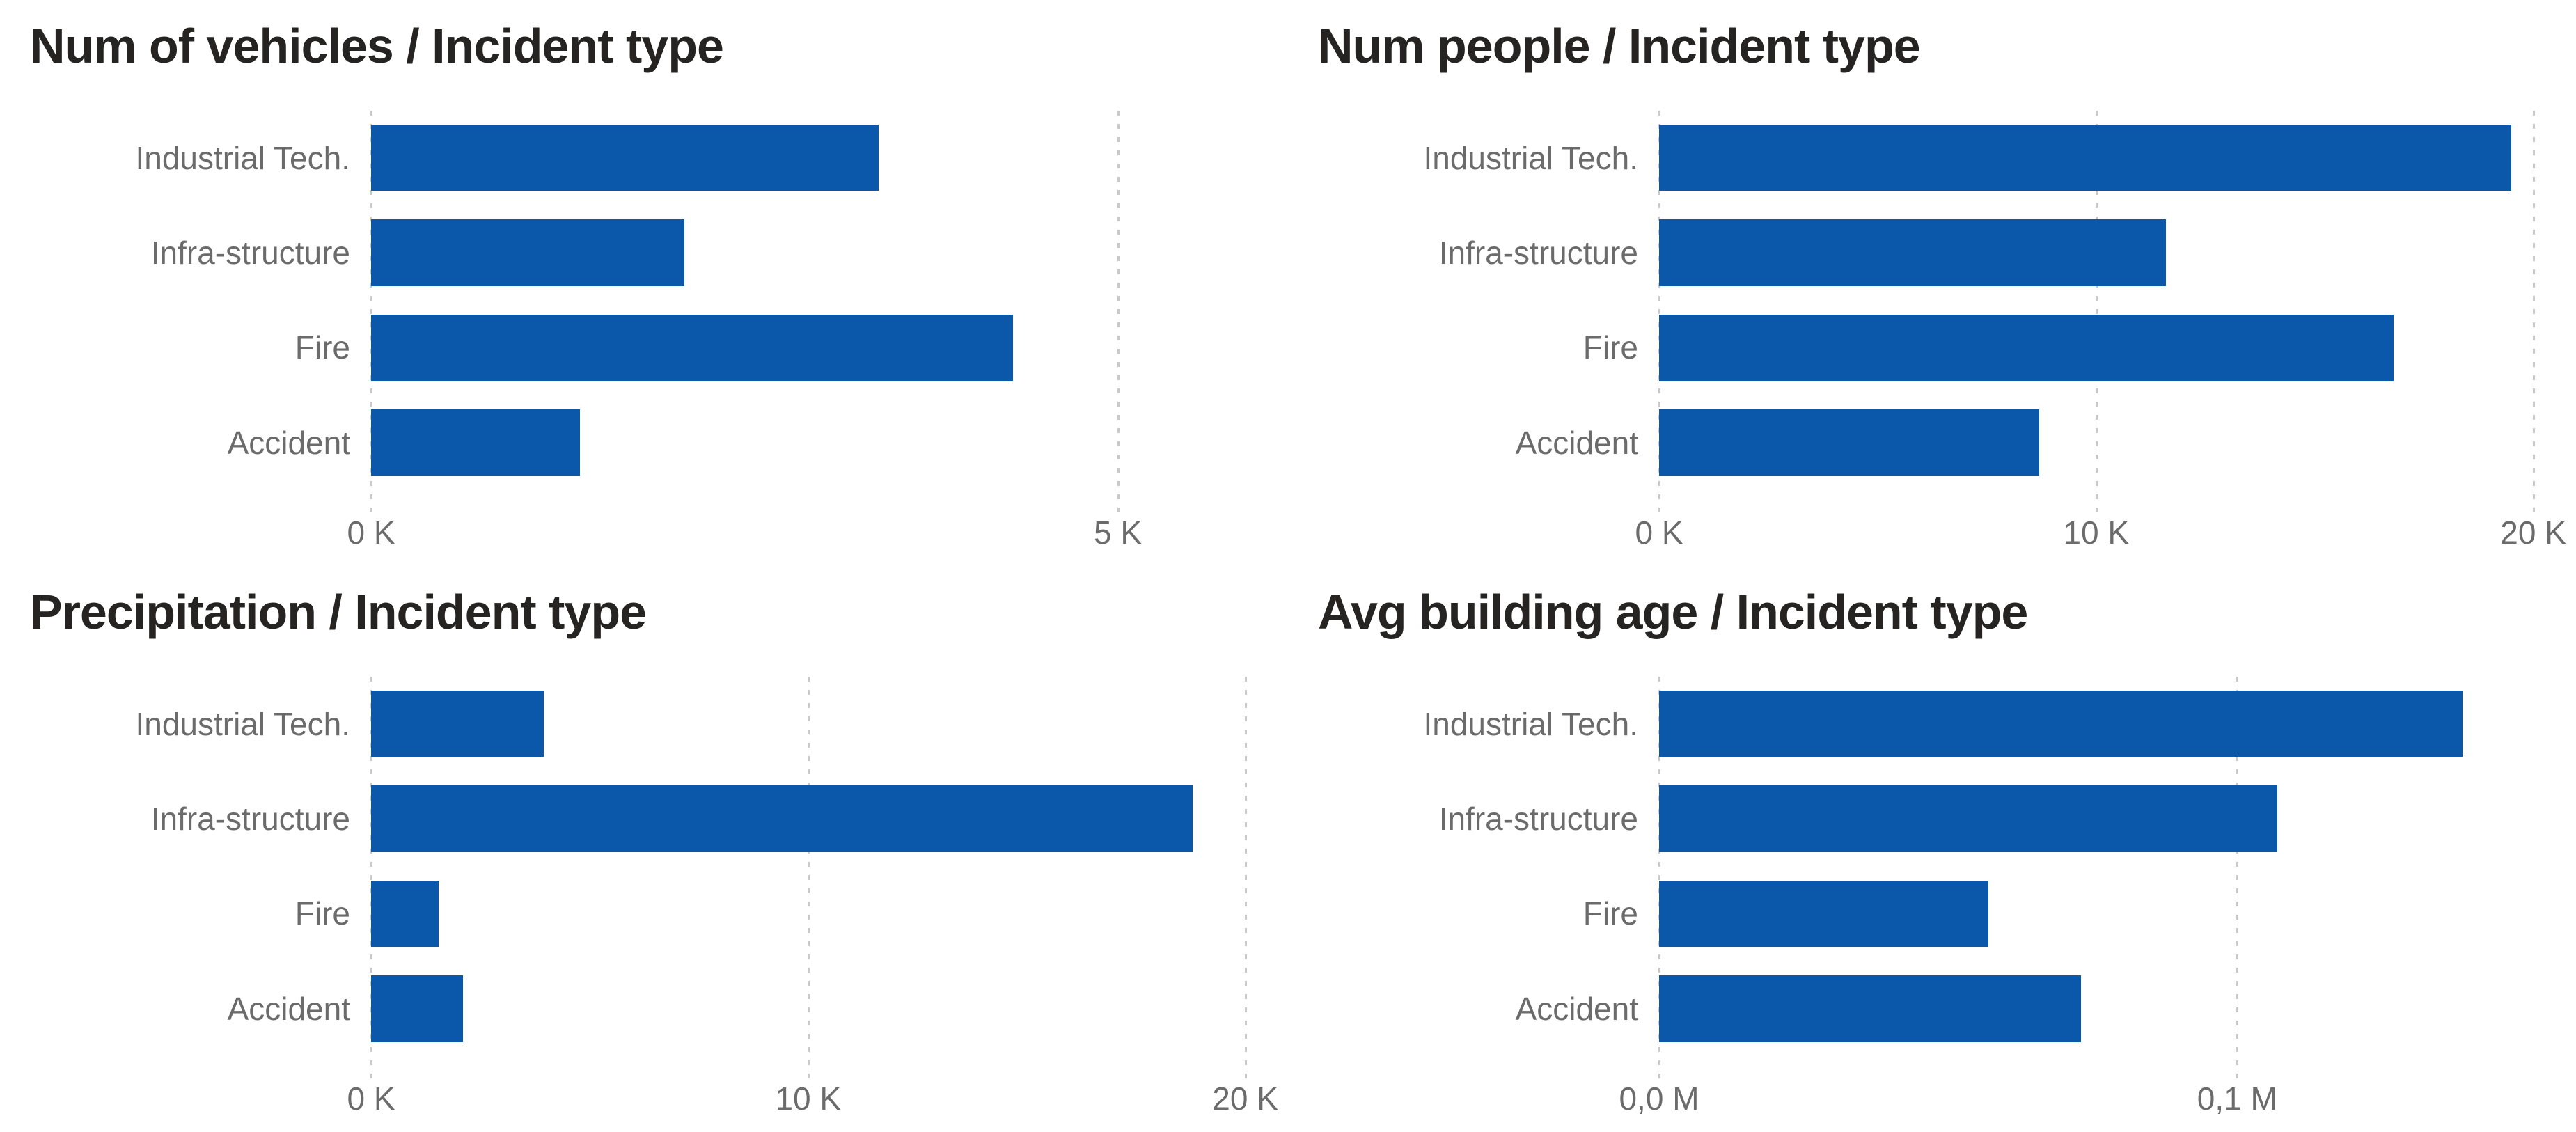 Image resolution: width=2576 pixels, height=1132 pixels. What do you see at coordinates (377, 46) in the screenshot?
I see `chart-title: Num of vehicles / Incident type` at bounding box center [377, 46].